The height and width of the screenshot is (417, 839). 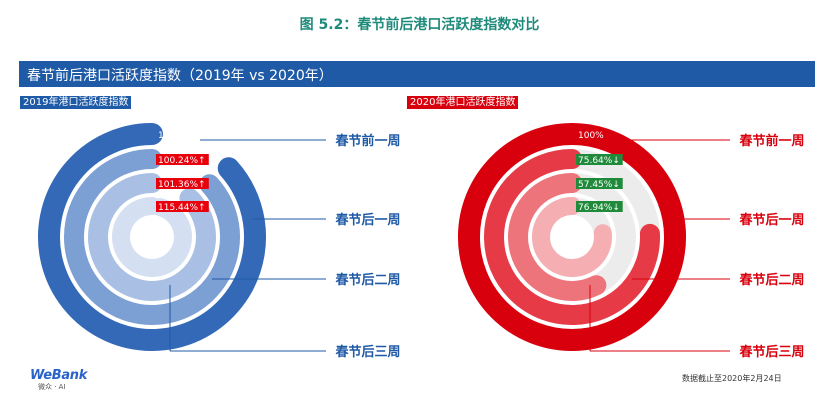 What do you see at coordinates (463, 102) in the screenshot?
I see `chart-2020-title: 2020年港口活跃度指数` at bounding box center [463, 102].